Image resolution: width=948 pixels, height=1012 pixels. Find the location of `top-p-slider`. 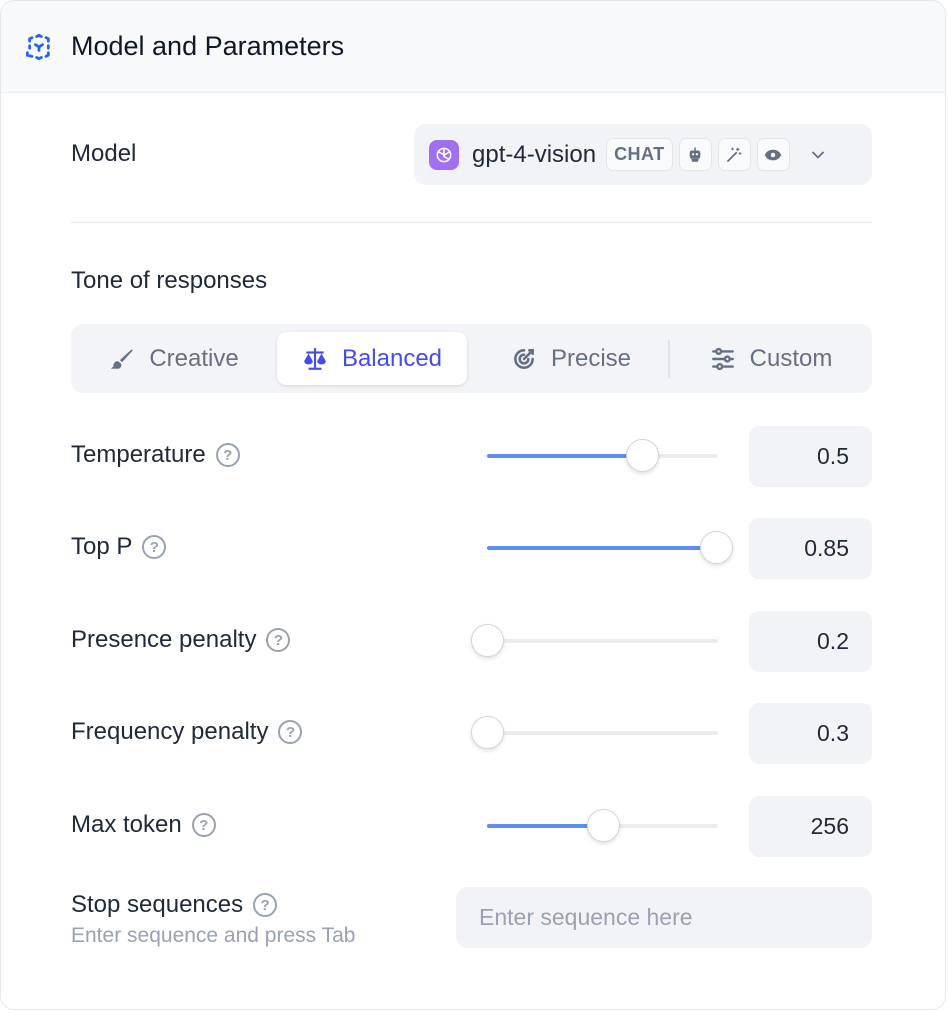

top-p-slider is located at coordinates (610, 547).